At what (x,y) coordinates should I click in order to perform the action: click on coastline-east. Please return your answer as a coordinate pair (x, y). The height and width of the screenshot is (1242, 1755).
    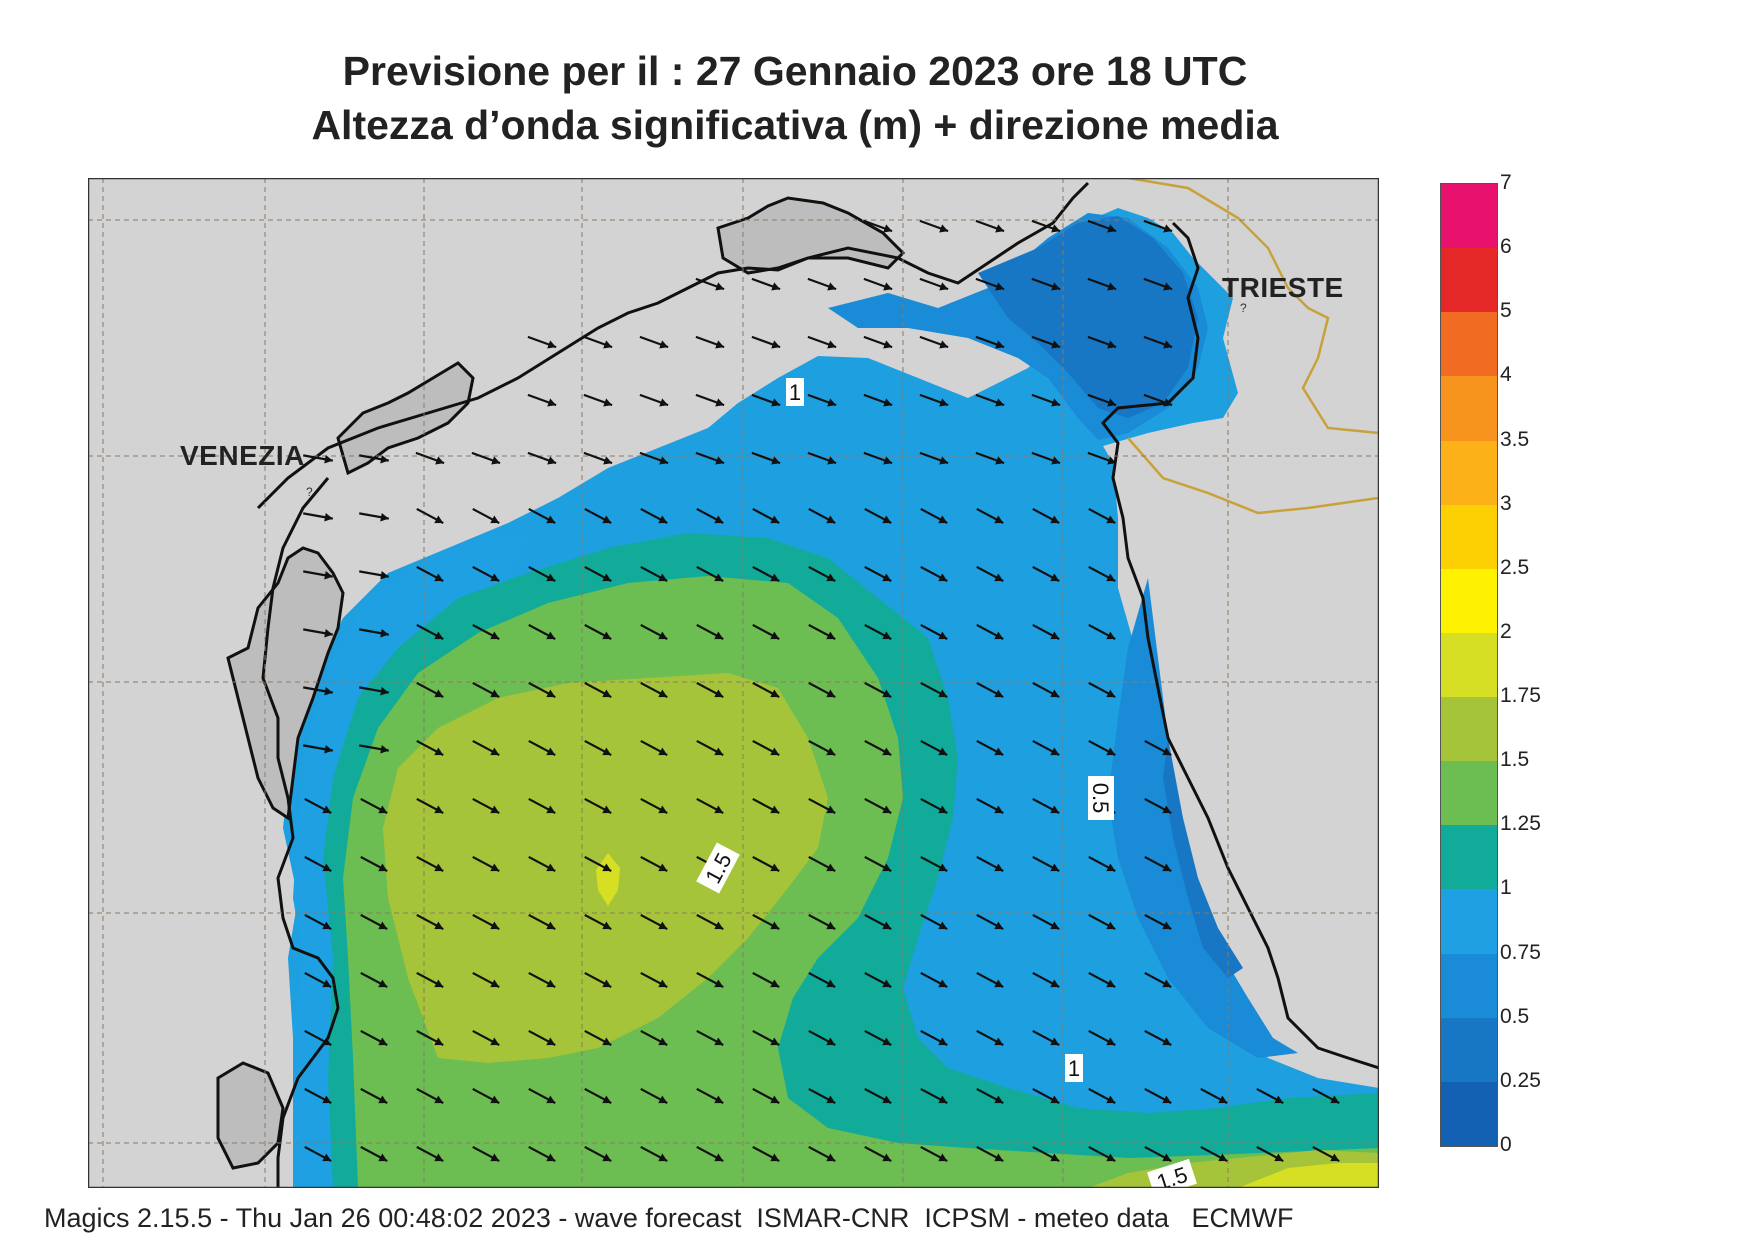
    Looking at the image, I should click on (1240, 645).